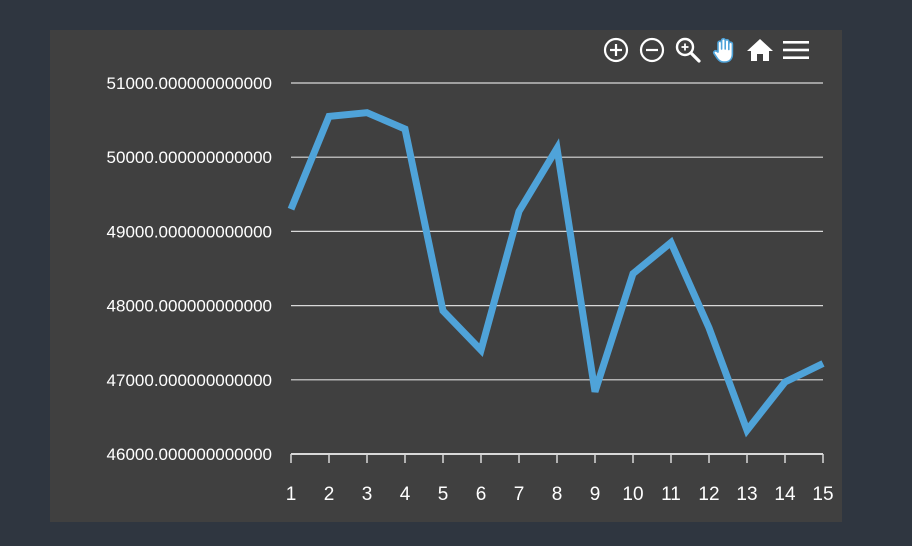  I want to click on zoom-out-icon, so click(652, 50).